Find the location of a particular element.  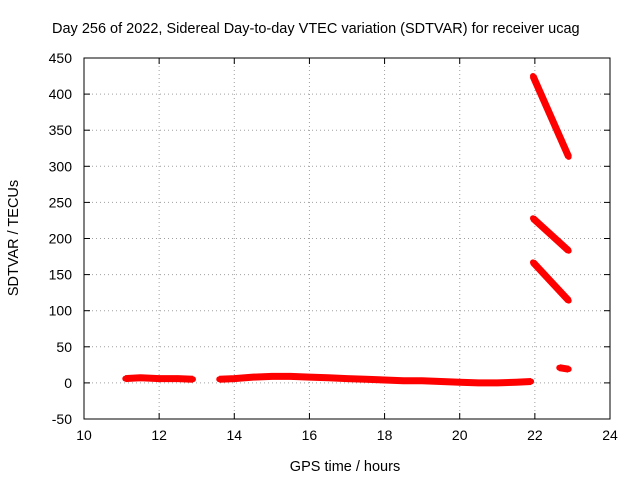

y-tick-label: 200 is located at coordinates (61, 239).